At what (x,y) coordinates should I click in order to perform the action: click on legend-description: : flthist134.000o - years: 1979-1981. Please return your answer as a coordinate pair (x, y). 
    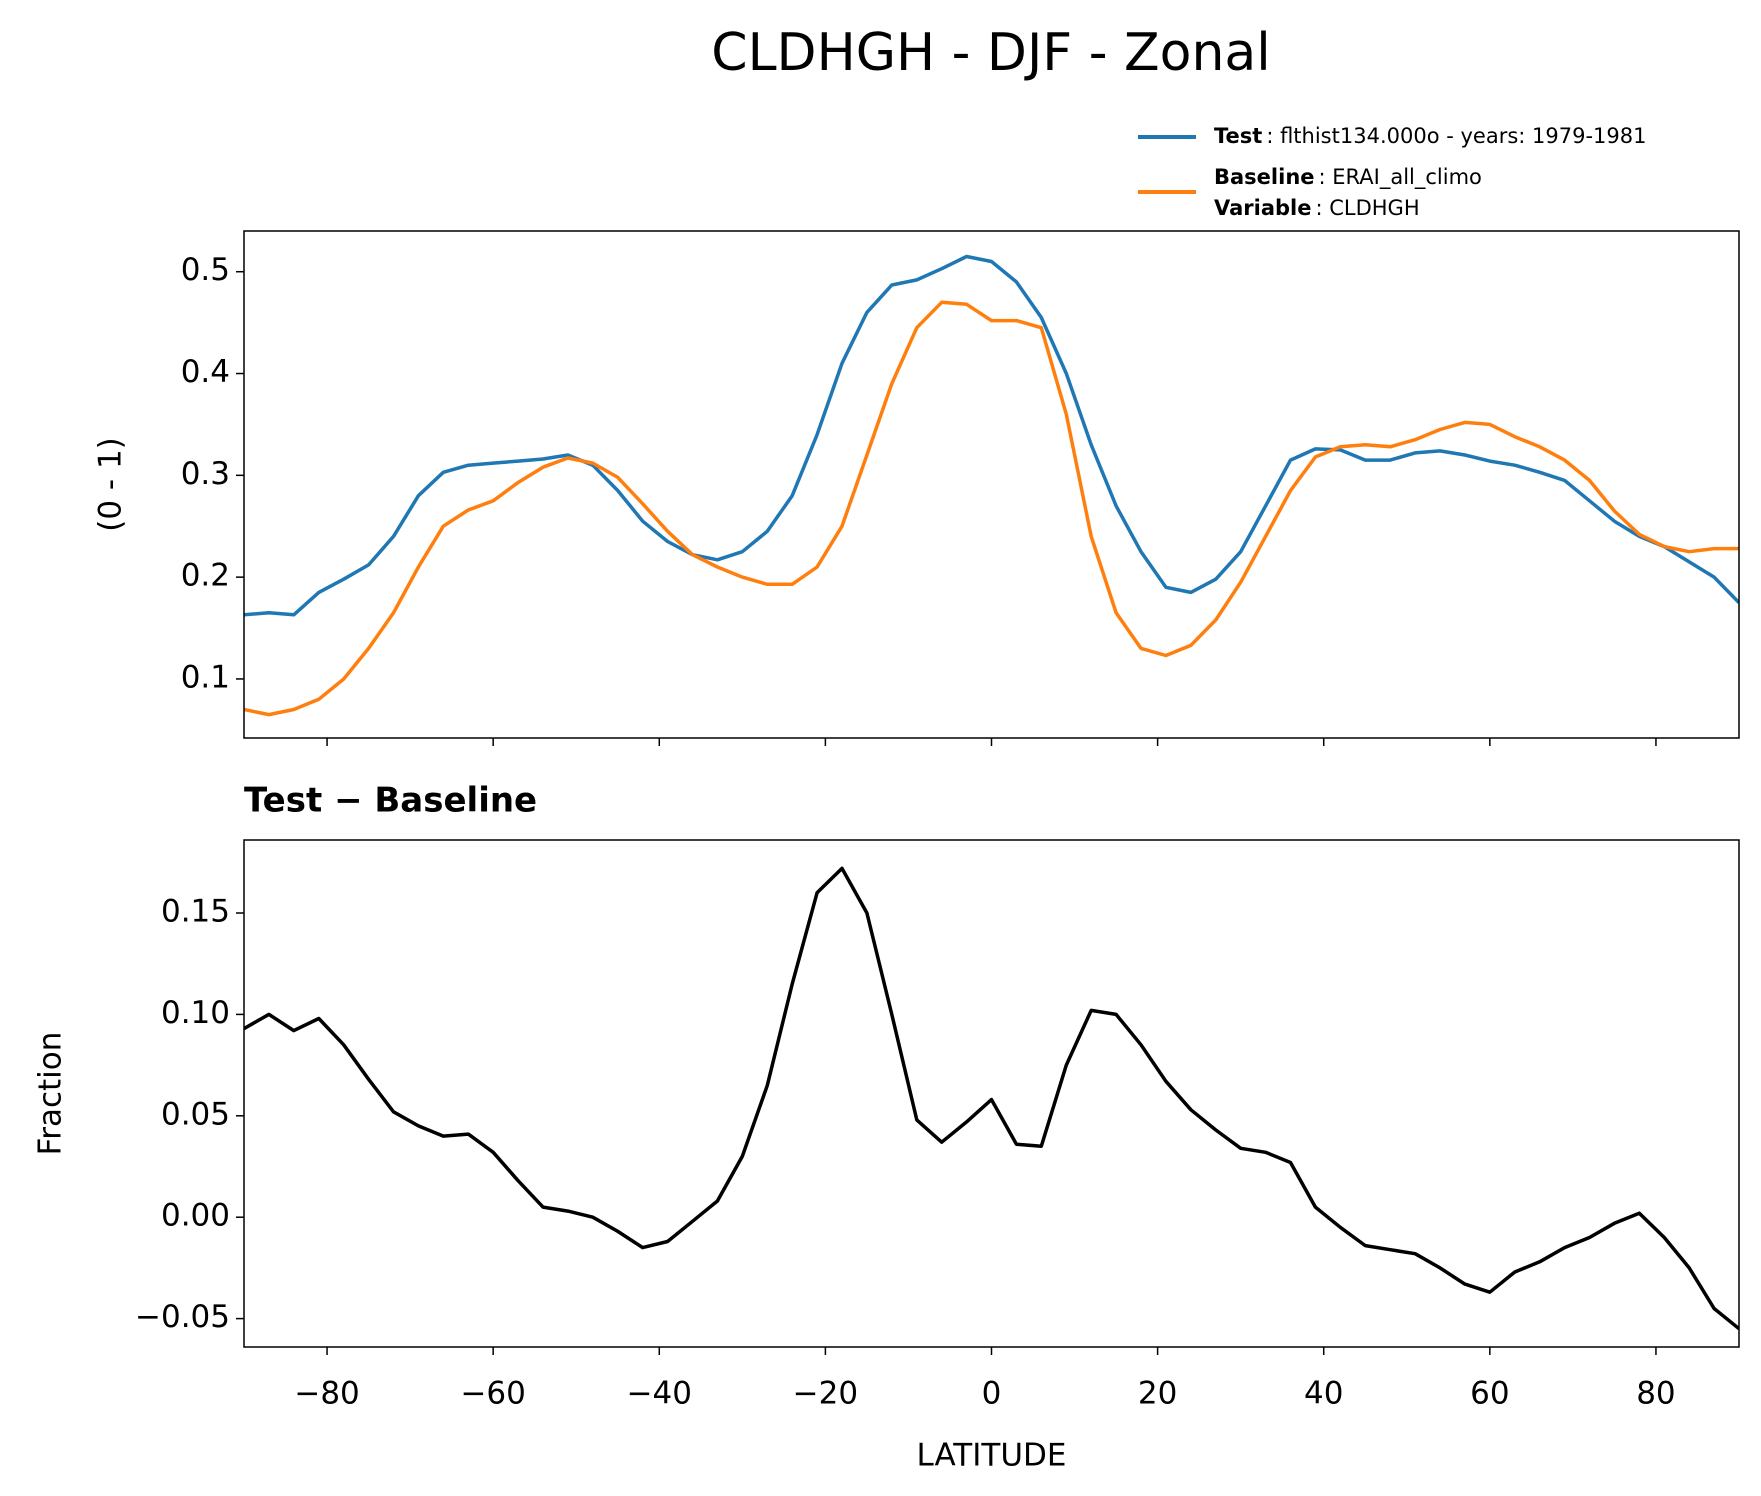
    Looking at the image, I should click on (1456, 136).